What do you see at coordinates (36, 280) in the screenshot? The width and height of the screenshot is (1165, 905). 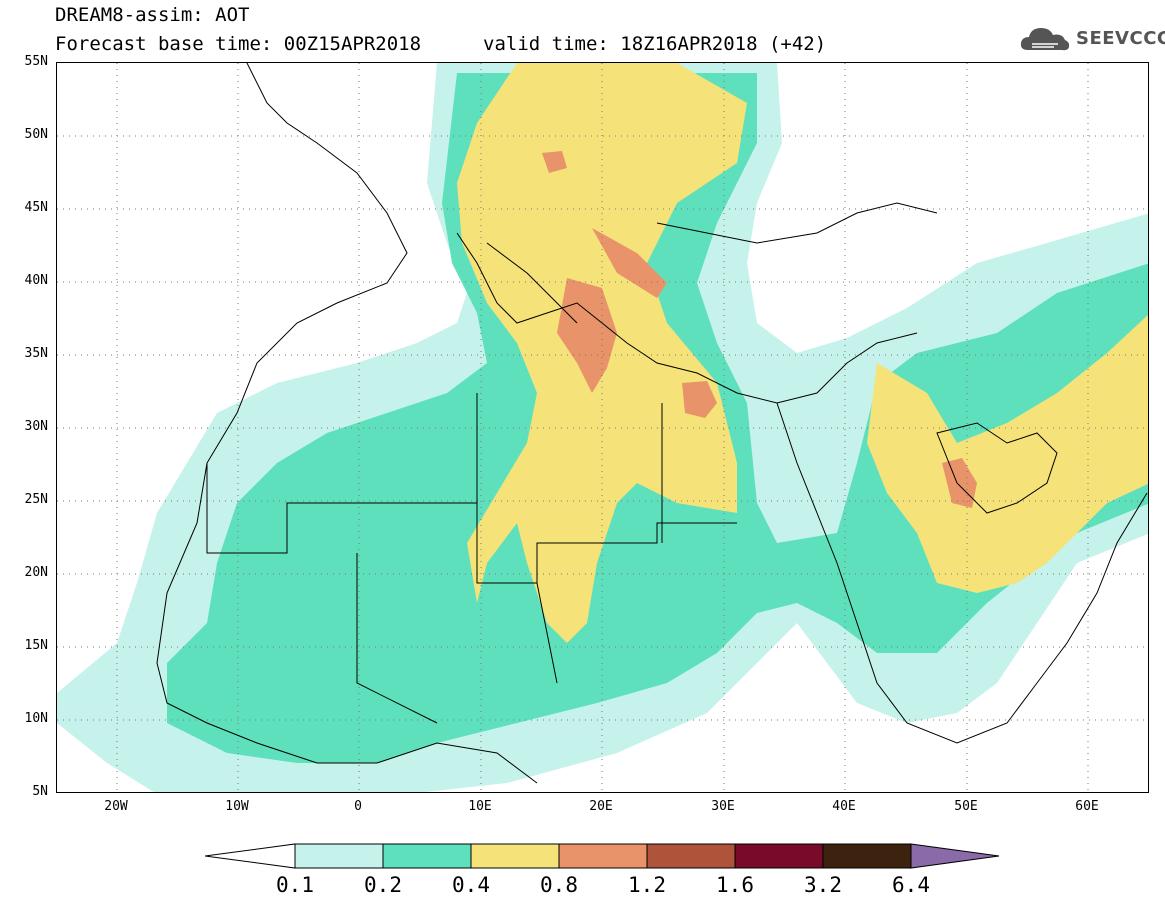 I see `lat-tick-label: 40N` at bounding box center [36, 280].